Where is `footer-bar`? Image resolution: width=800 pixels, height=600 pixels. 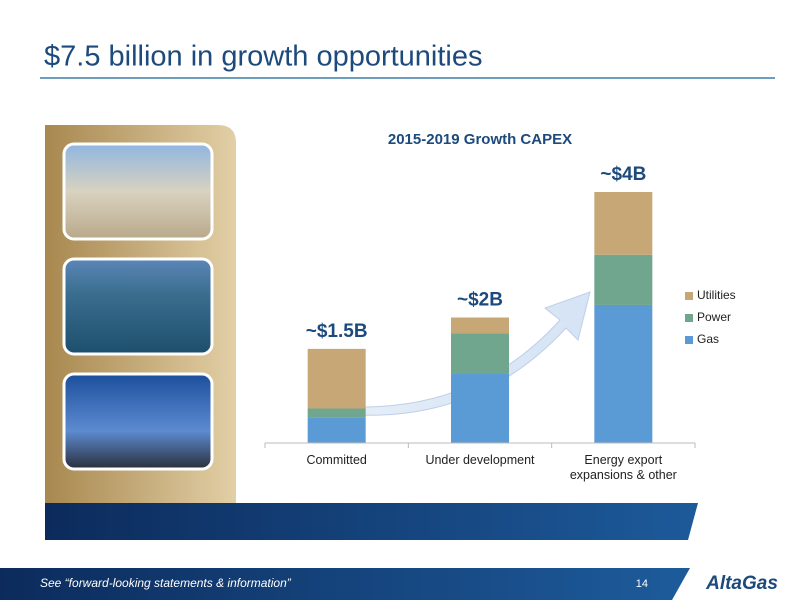 footer-bar is located at coordinates (335, 584).